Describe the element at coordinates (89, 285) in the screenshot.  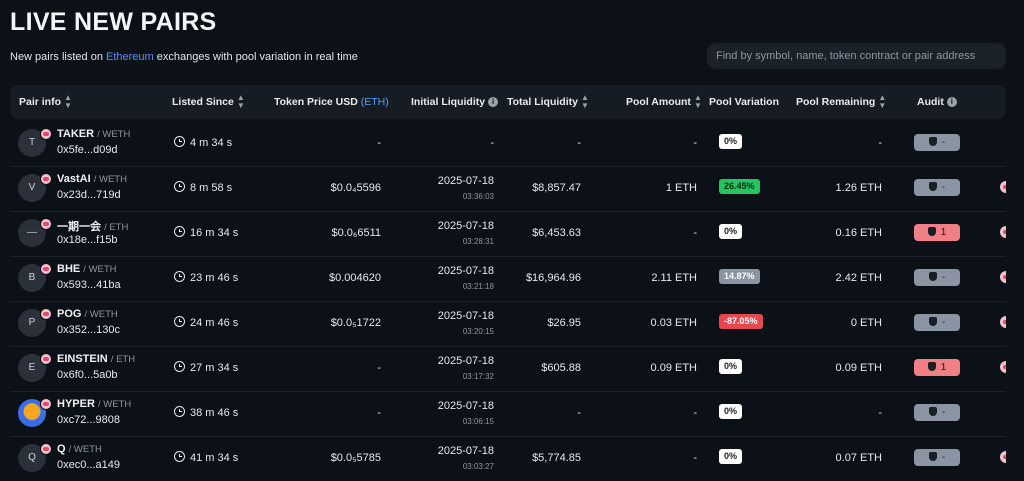
I see `pair-address: 0x593...41ba` at that location.